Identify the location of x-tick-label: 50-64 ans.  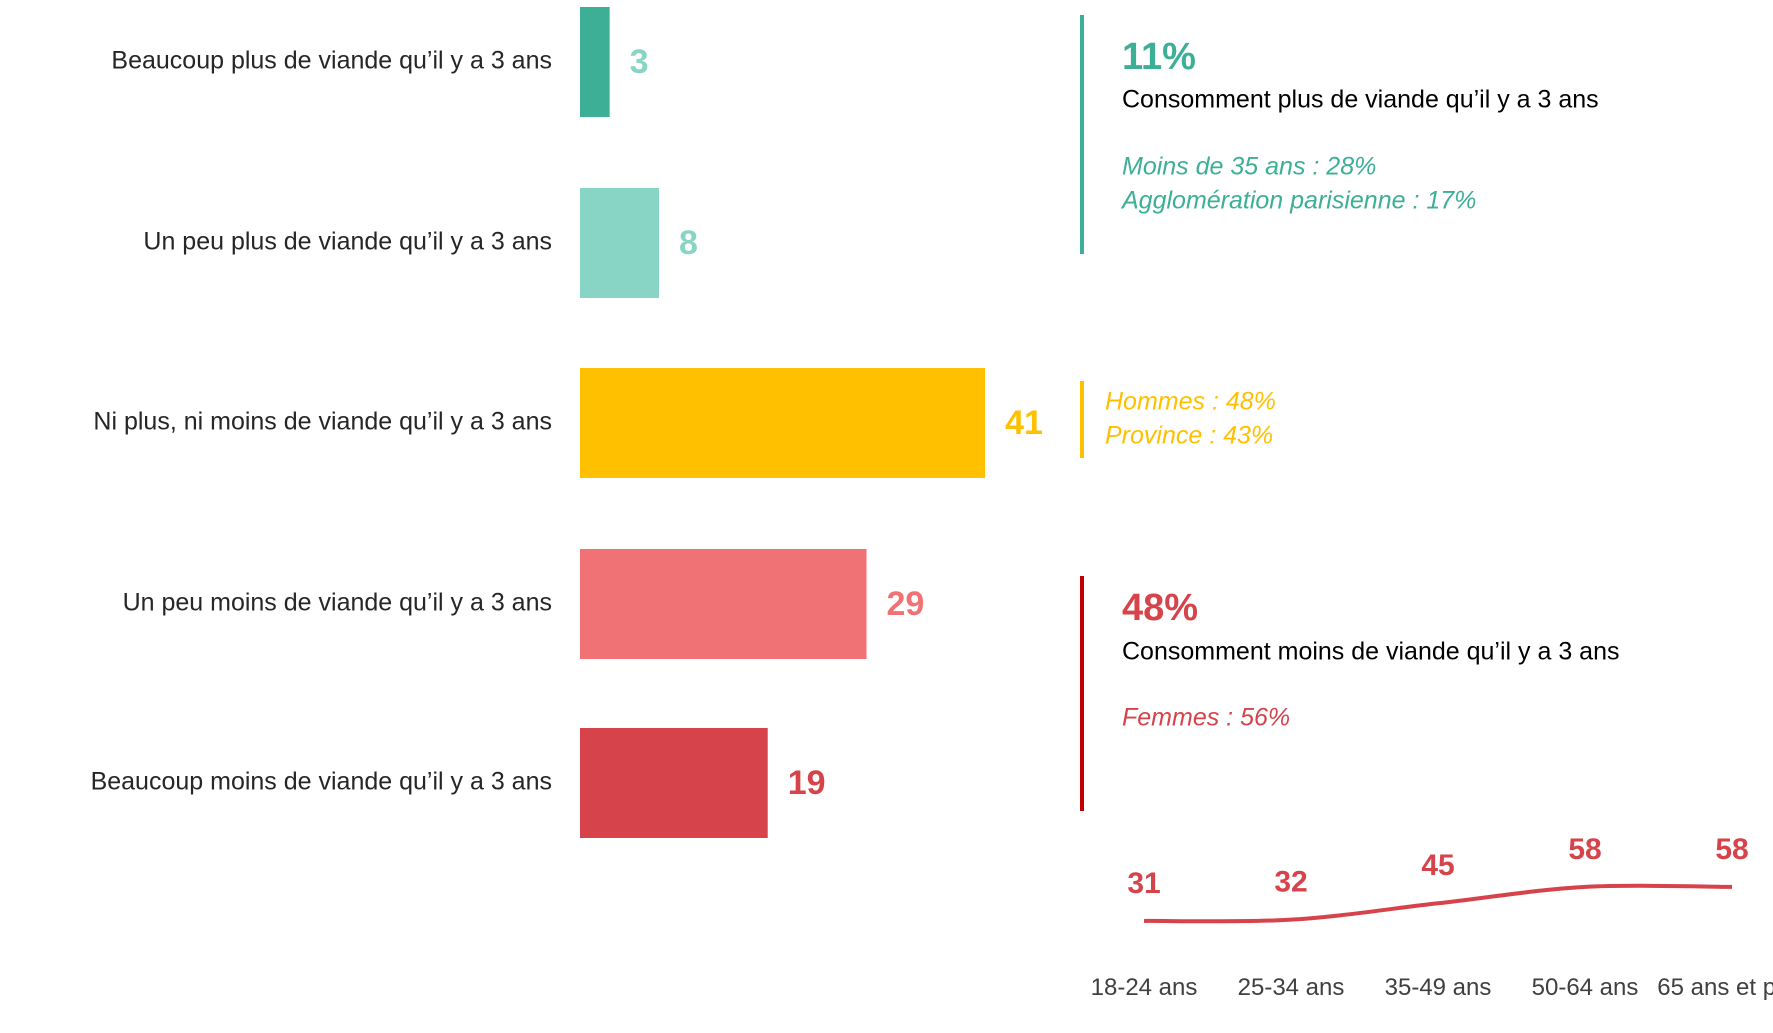
(1585, 987).